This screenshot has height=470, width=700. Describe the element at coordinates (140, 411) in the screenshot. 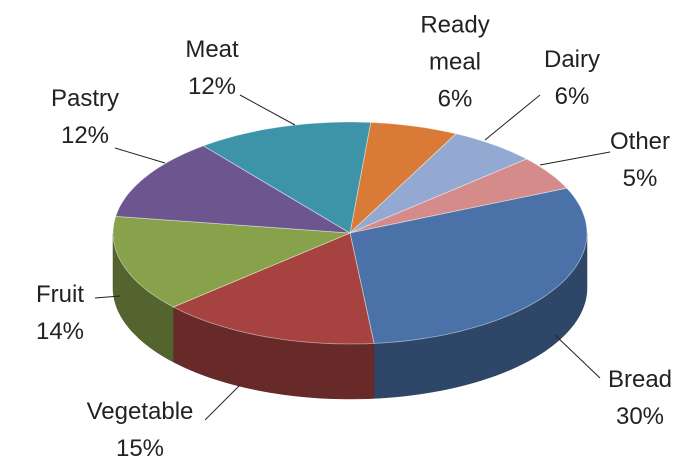

I see `category-label: Vegetable` at that location.